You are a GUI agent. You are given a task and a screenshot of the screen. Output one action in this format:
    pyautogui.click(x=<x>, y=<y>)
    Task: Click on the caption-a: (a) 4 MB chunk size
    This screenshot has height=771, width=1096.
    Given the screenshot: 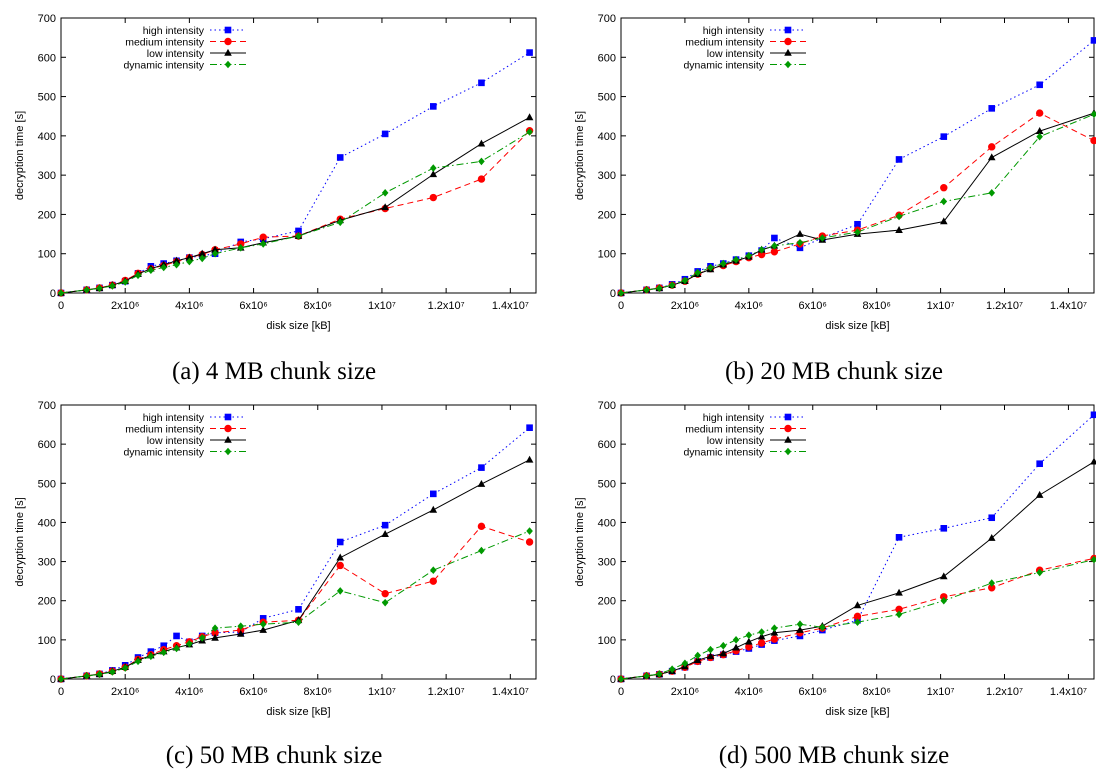 What is the action you would take?
    pyautogui.click(x=274, y=371)
    